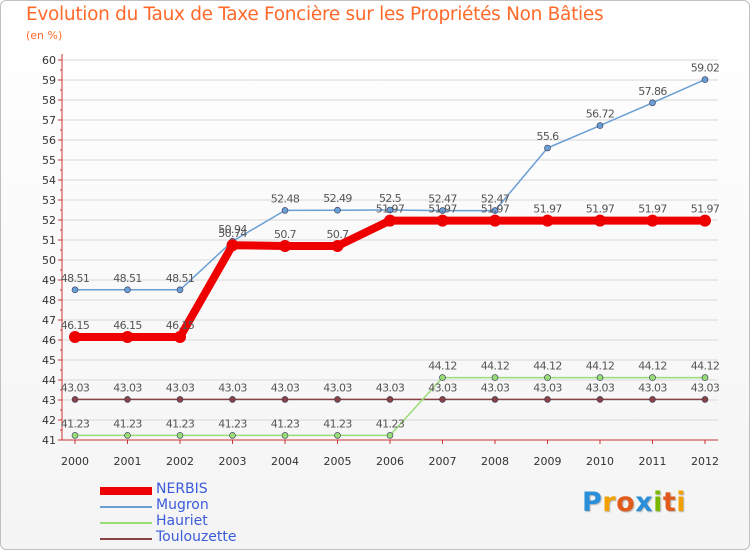  Describe the element at coordinates (285, 461) in the screenshot. I see `x-tick-label: 2004` at that location.